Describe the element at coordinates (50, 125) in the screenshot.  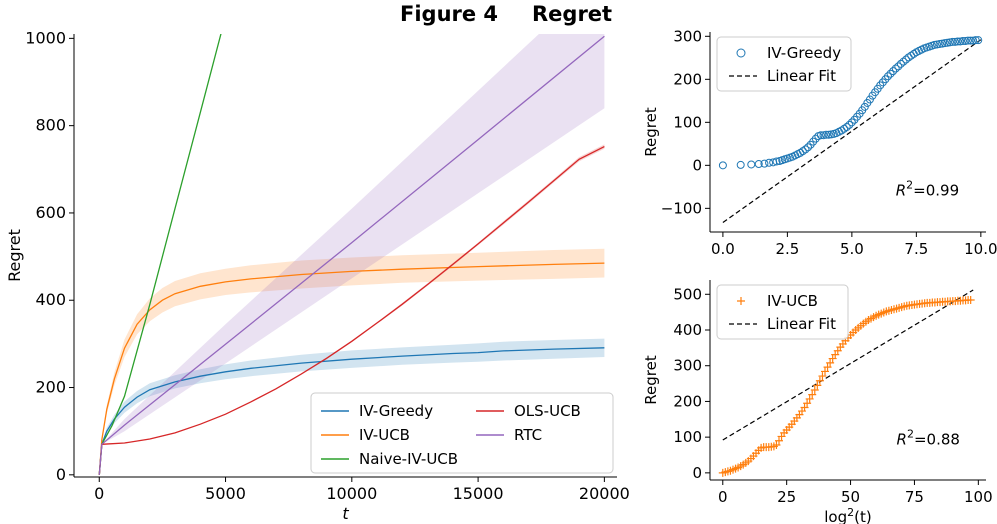
I see `y-tick-label: 800` at that location.